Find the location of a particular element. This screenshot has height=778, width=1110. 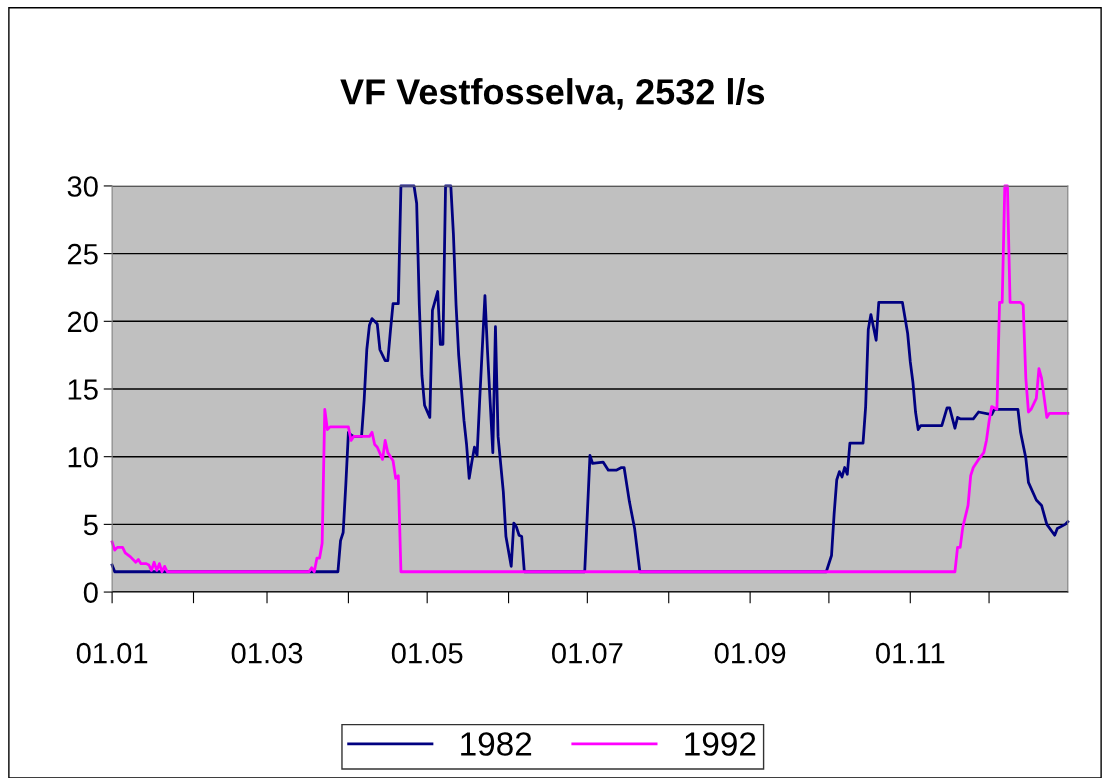

legend-label: 1992 is located at coordinates (720, 744).